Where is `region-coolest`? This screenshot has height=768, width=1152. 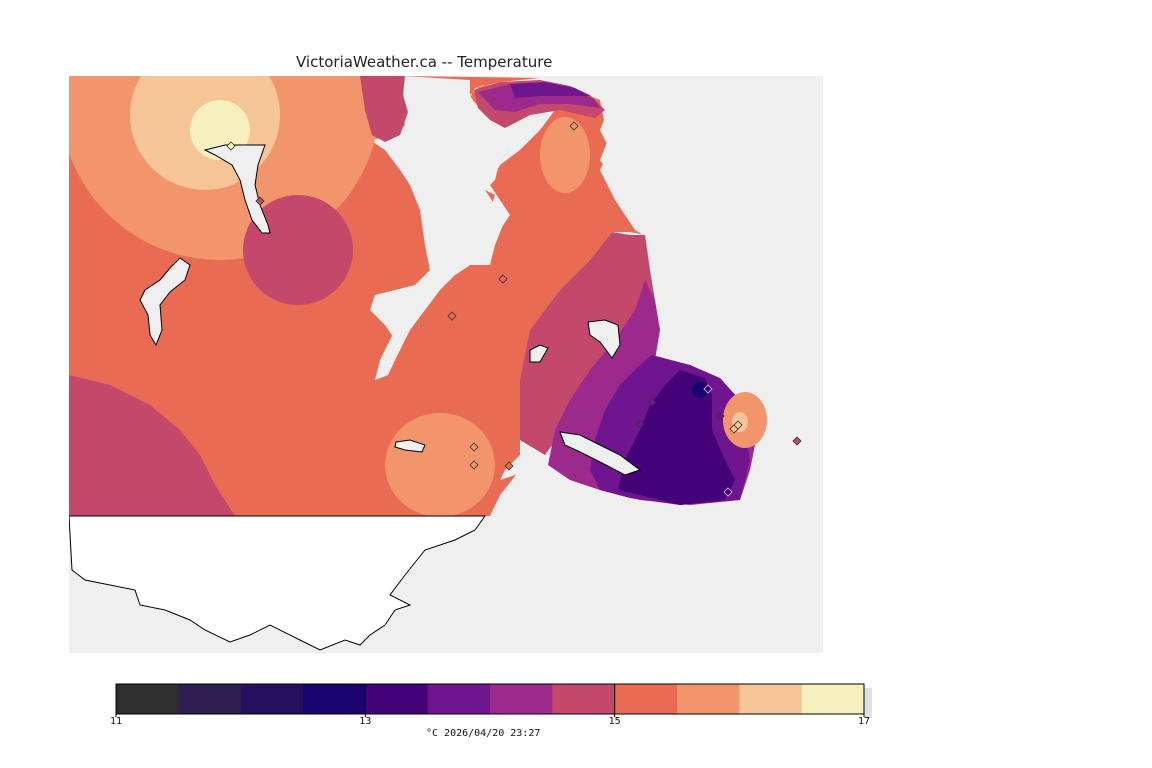 region-coolest is located at coordinates (676, 437).